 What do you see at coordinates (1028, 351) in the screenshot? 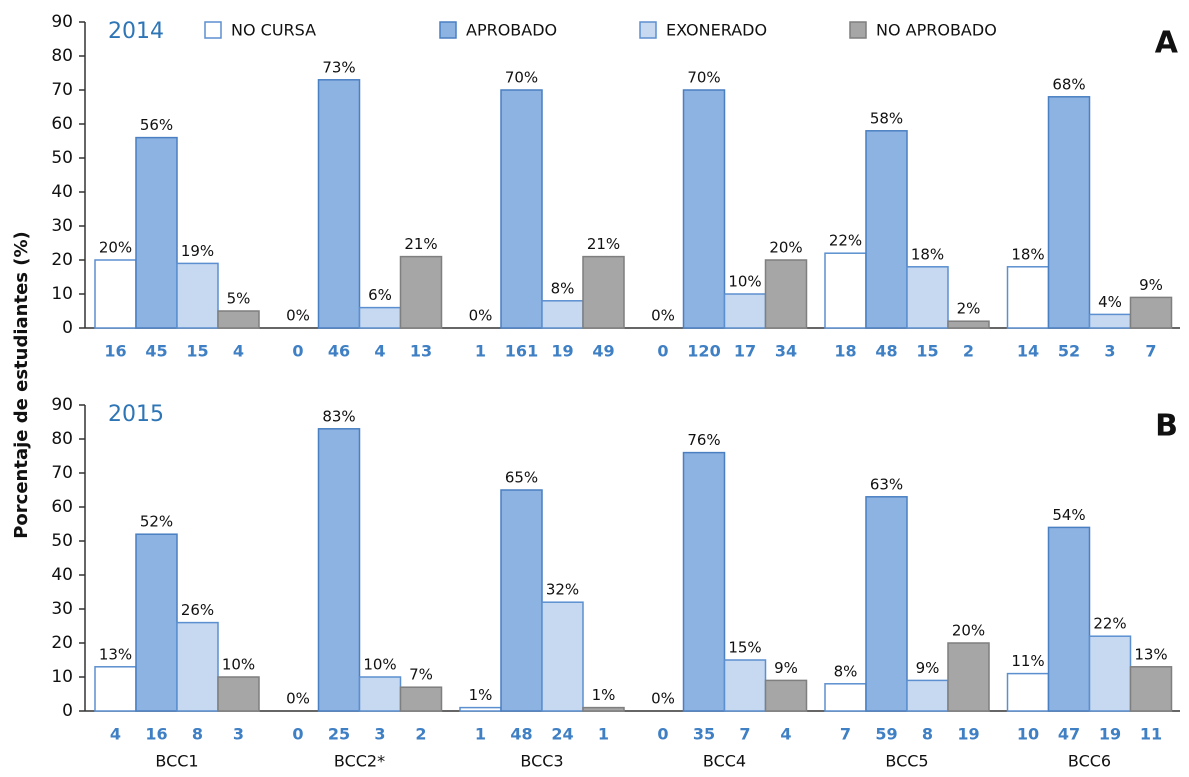
I see `count-label: 14` at bounding box center [1028, 351].